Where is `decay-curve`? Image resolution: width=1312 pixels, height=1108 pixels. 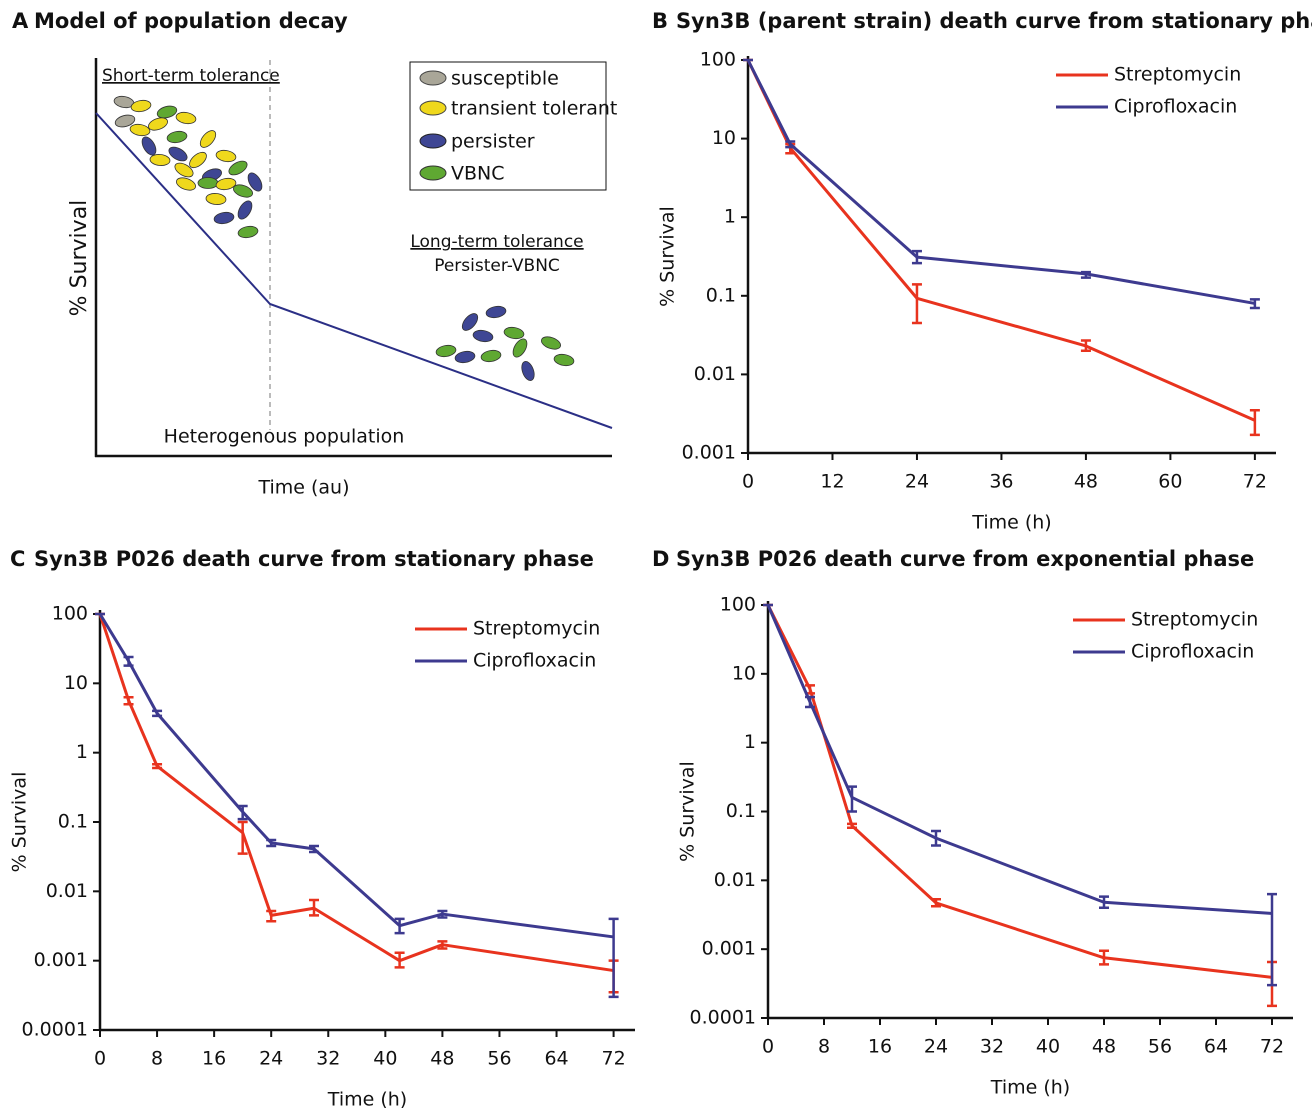 decay-curve is located at coordinates (354, 270).